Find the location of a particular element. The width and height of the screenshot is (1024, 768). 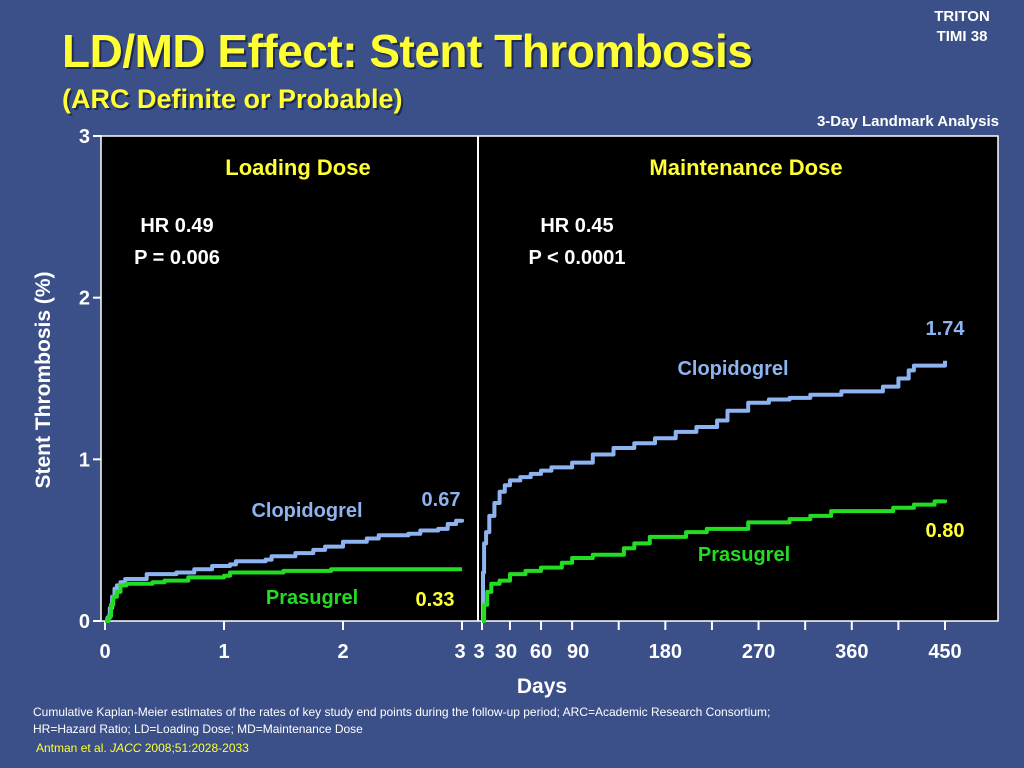

analysis-label: 3-Day Landmark Analysis is located at coordinates (907, 121).